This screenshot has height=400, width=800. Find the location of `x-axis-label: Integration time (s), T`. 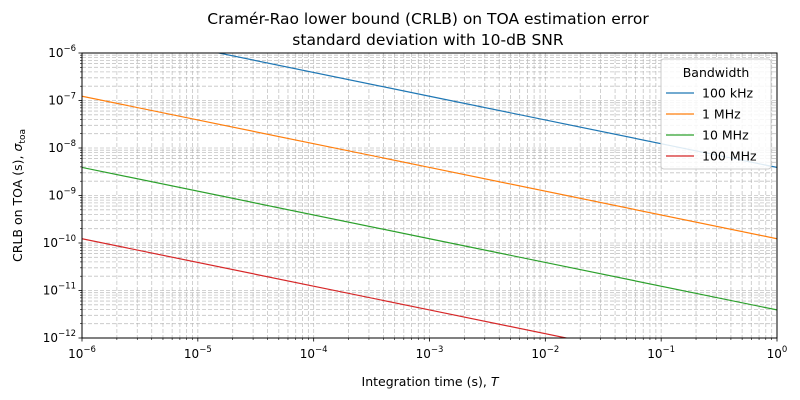

x-axis-label: Integration time (s), T is located at coordinates (431, 381).